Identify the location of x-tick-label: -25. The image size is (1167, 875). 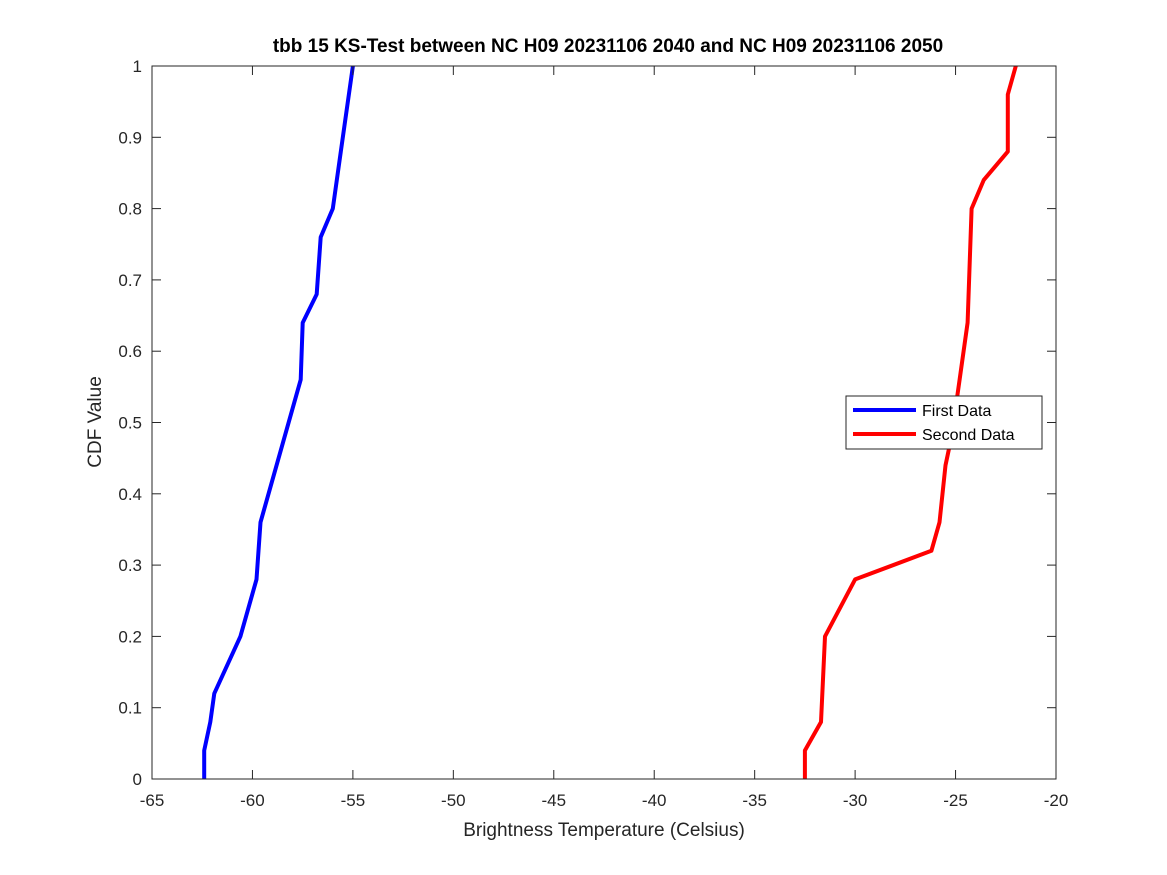
(955, 800).